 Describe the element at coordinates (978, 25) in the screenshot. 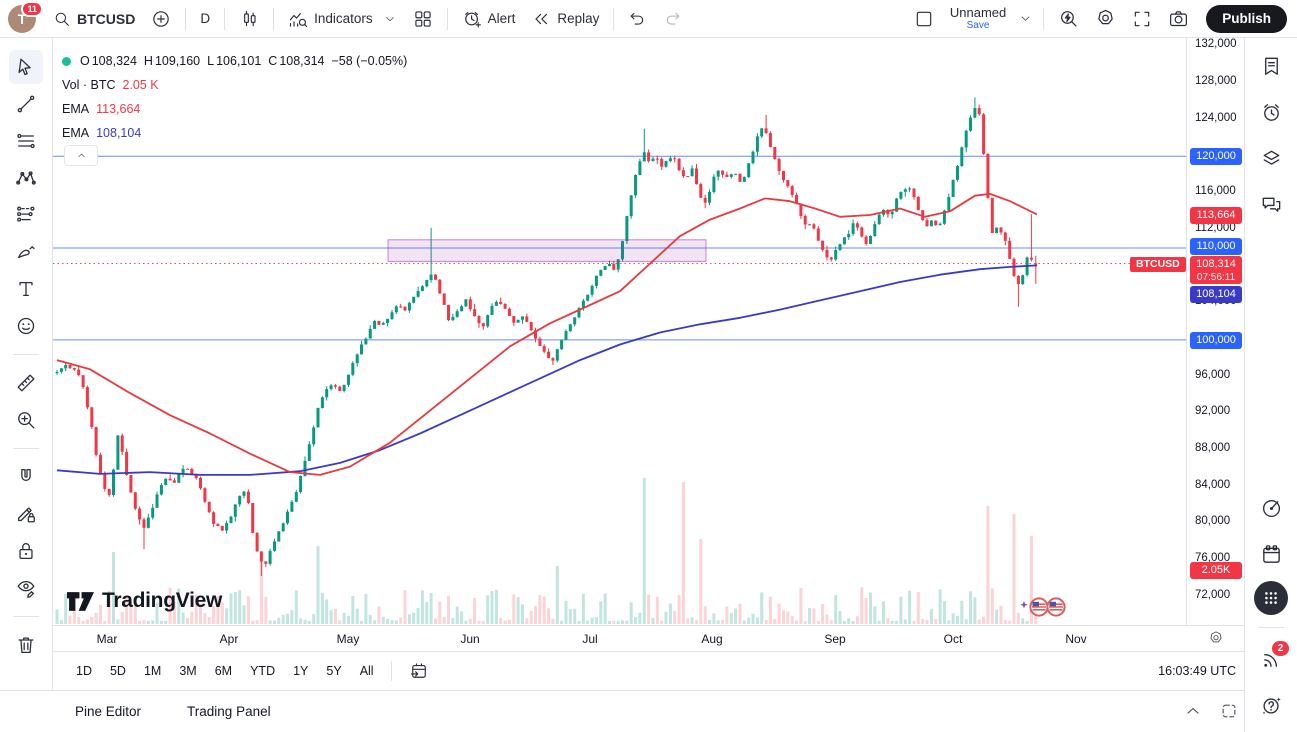

I see `save-label: Save` at that location.